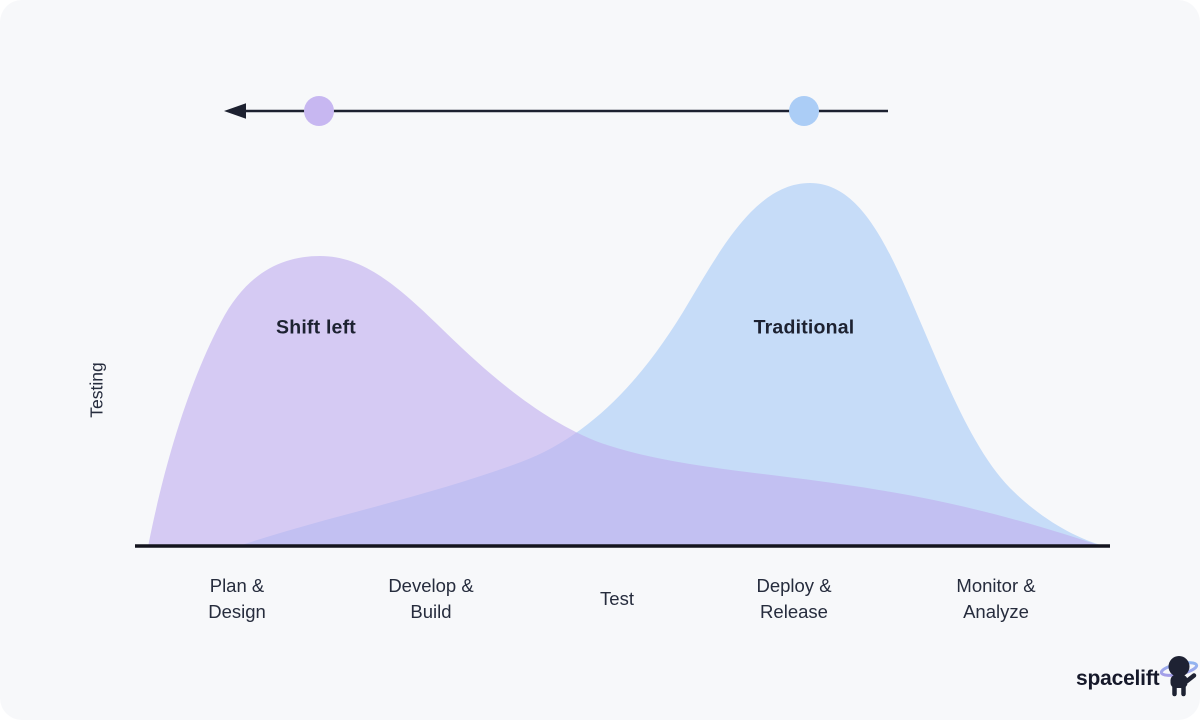 The height and width of the screenshot is (720, 1200). Describe the element at coordinates (794, 598) in the screenshot. I see `x-label-deploy-release: Deploy & Release` at that location.